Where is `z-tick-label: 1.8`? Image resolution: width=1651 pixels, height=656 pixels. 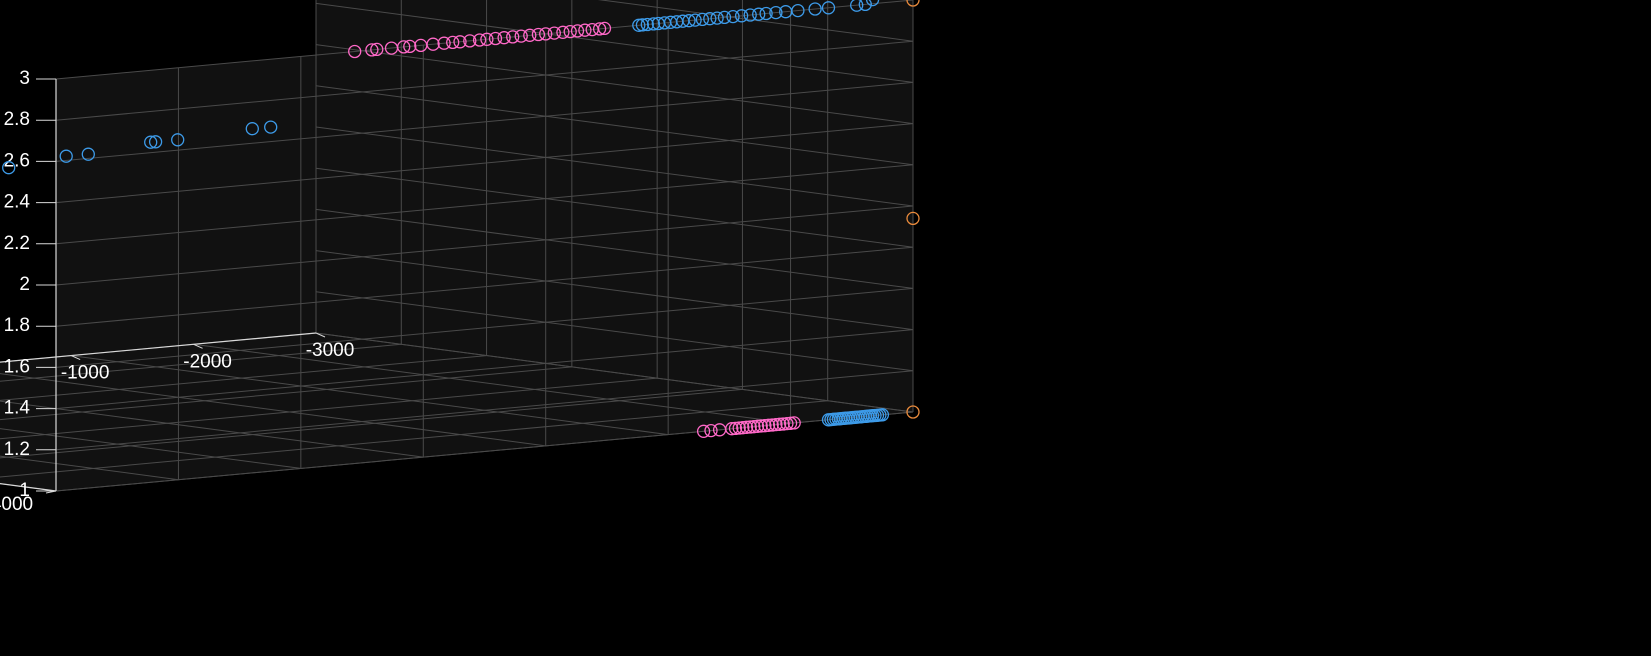 z-tick-label: 1.8 is located at coordinates (17, 325).